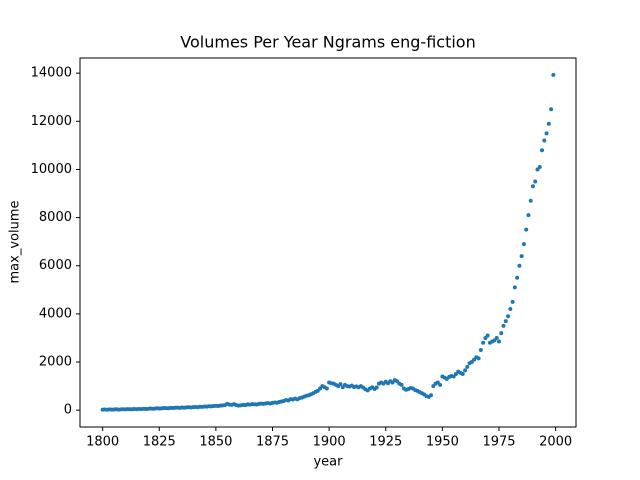 The height and width of the screenshot is (480, 640). What do you see at coordinates (55, 362) in the screenshot?
I see `y-tick-label: 2000` at bounding box center [55, 362].